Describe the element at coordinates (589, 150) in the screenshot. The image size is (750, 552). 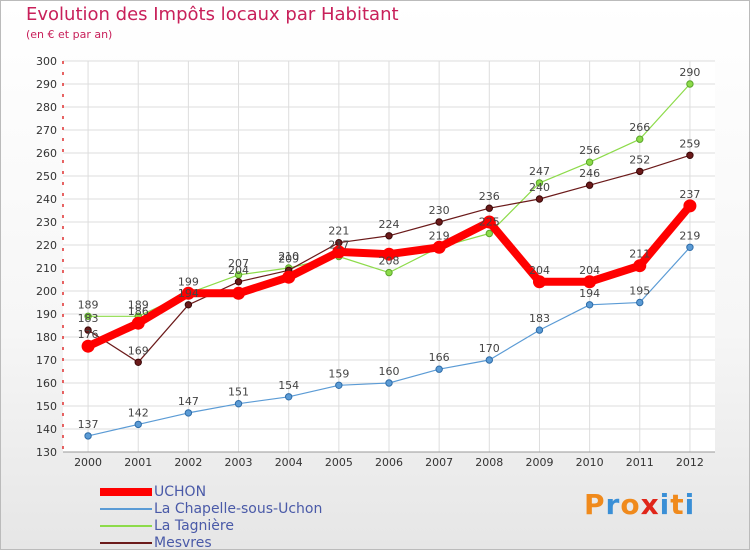
I see `data-label-la-tagniere-2010: 256` at that location.